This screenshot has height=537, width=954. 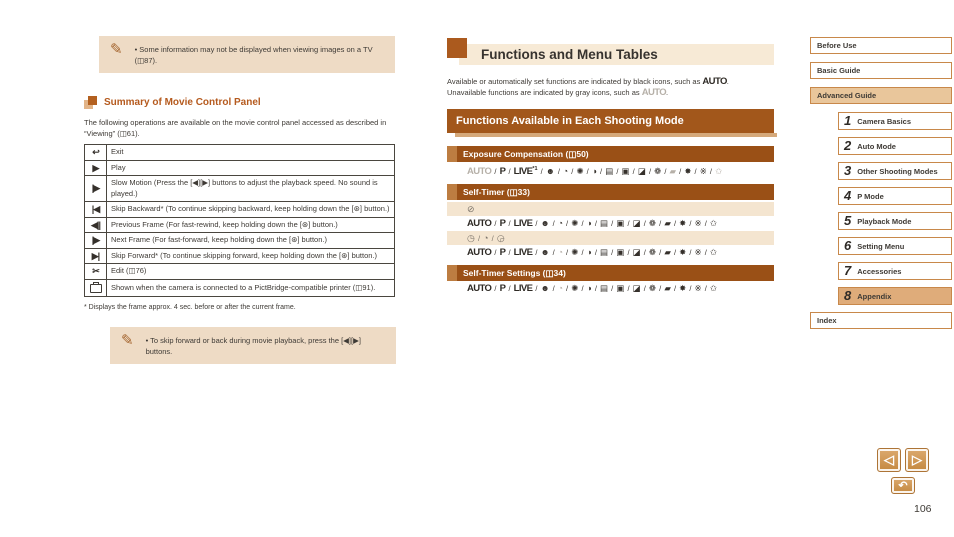 What do you see at coordinates (895, 221) in the screenshot?
I see `sidebar-chapter-playback-mode: 5 Playback Mode` at bounding box center [895, 221].